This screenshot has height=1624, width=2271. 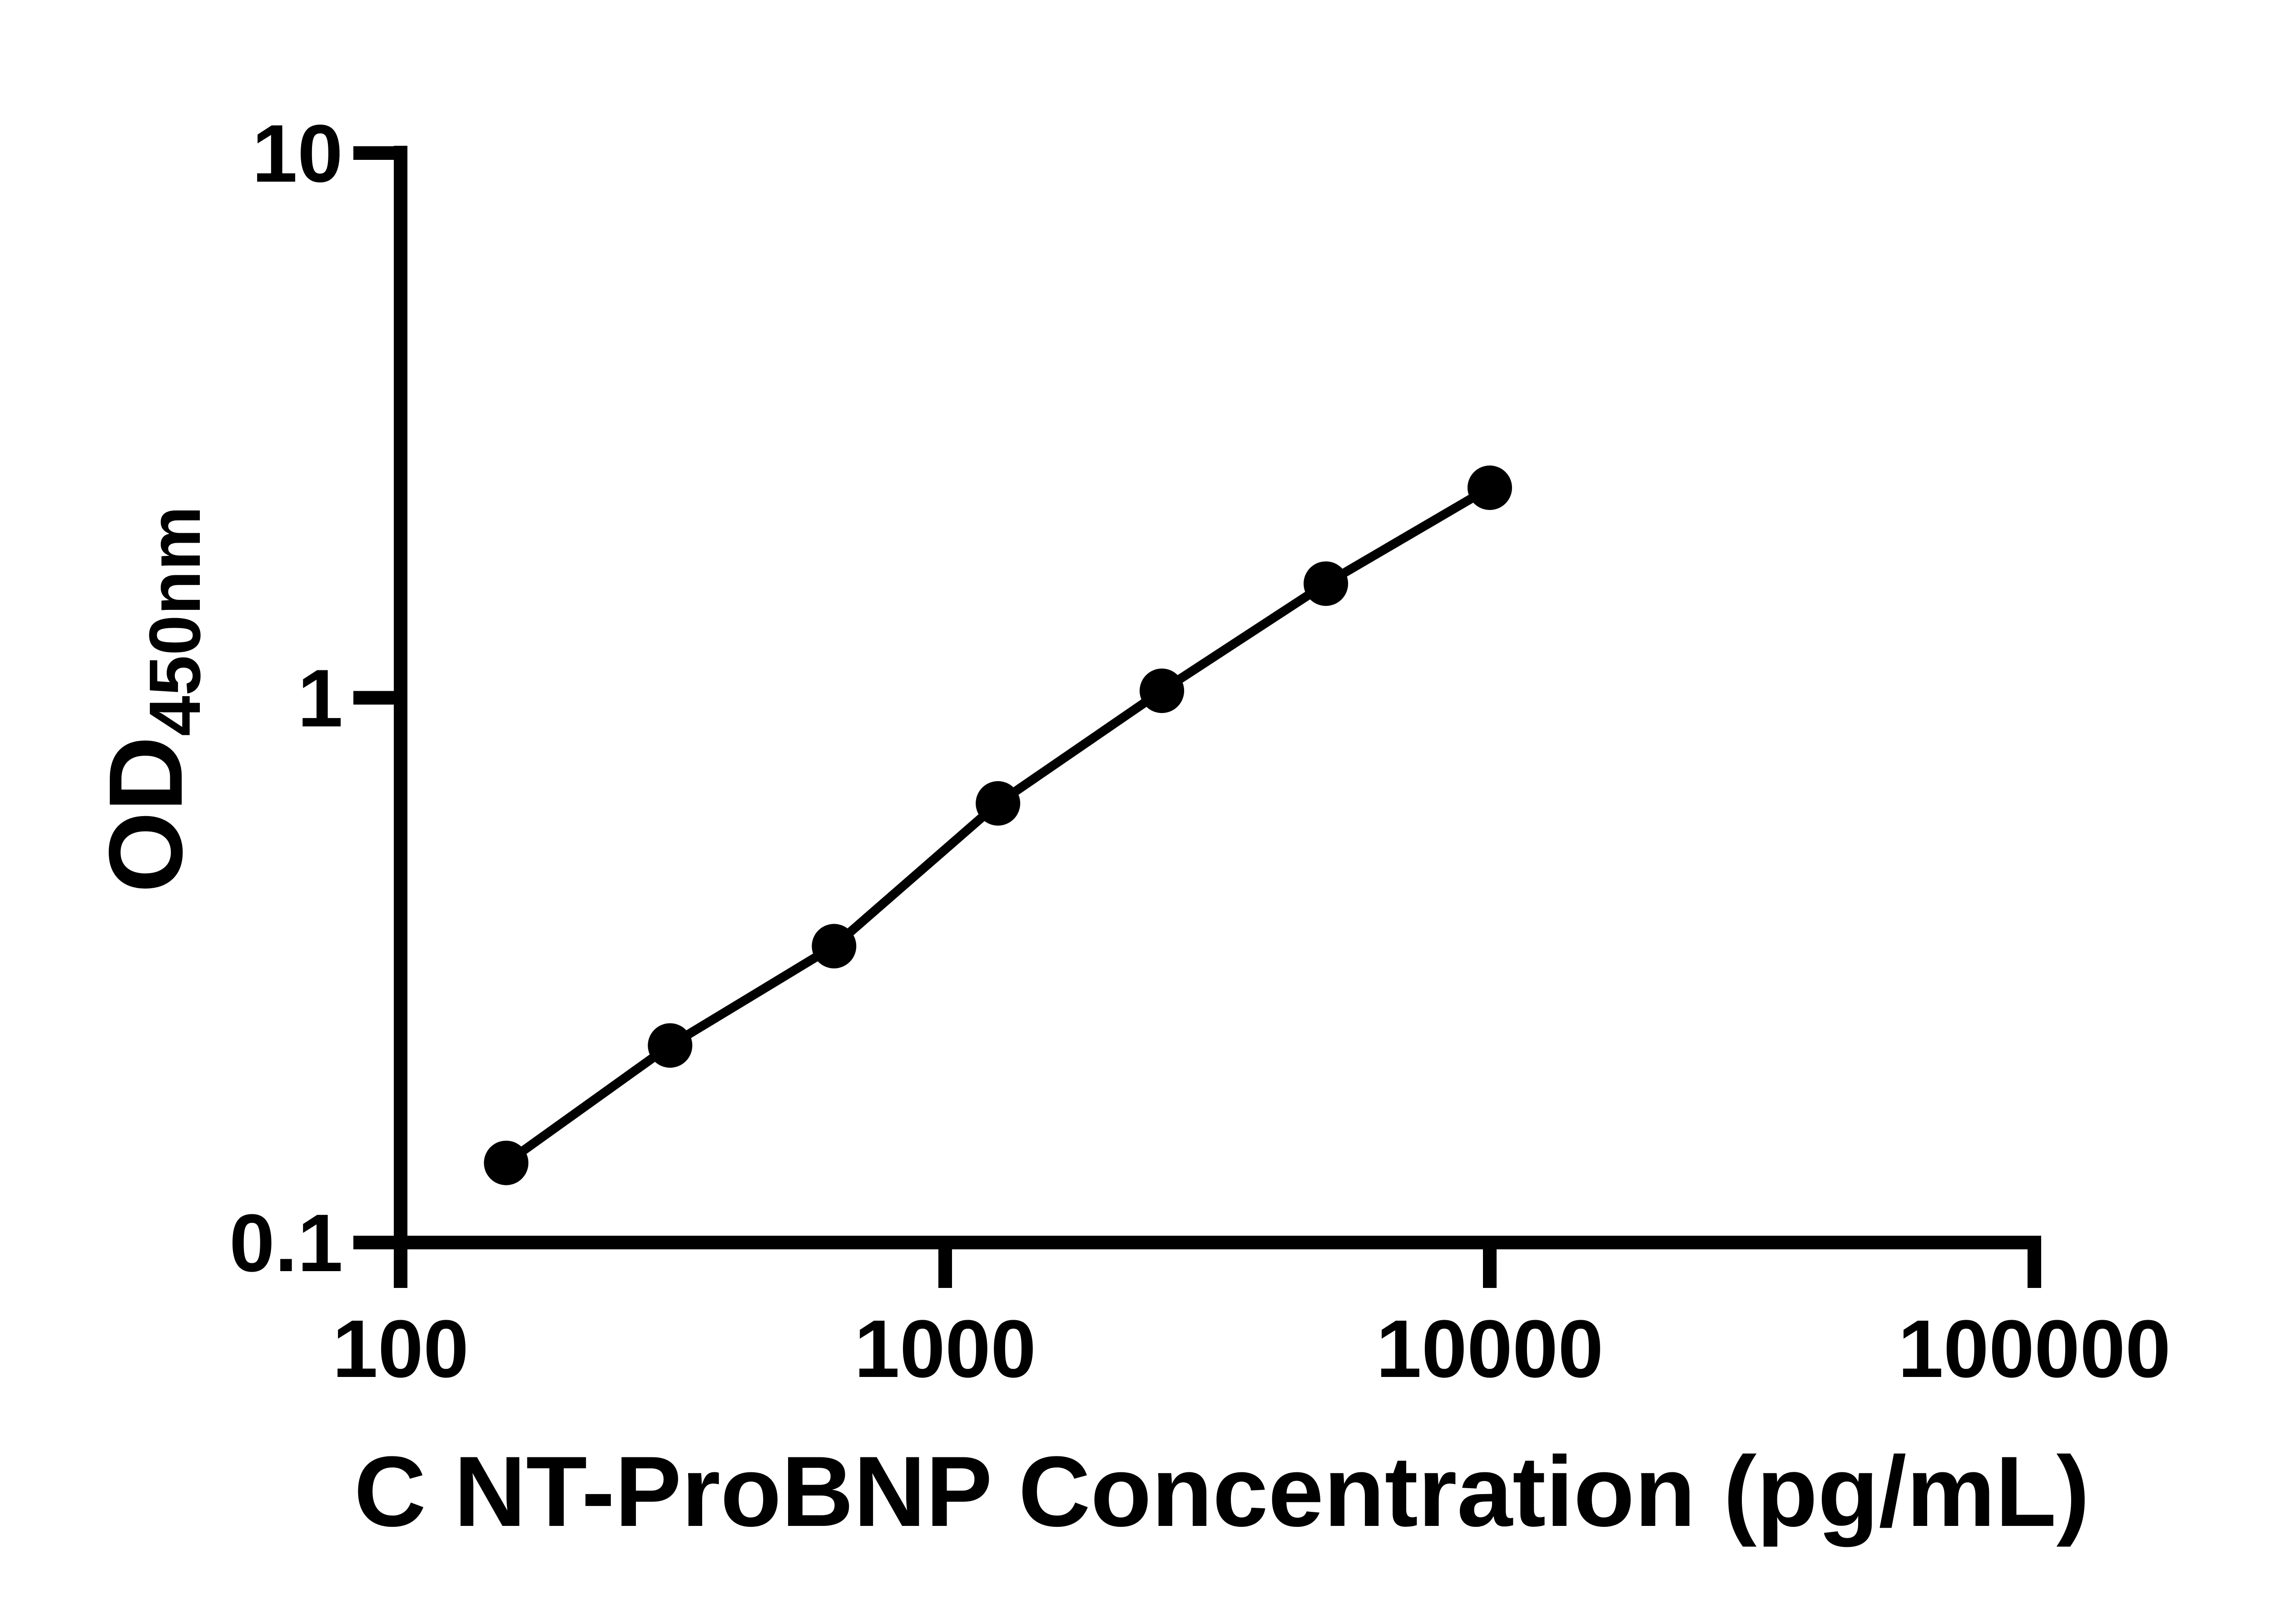 I want to click on y-axis-ticks, so click(x=377, y=697).